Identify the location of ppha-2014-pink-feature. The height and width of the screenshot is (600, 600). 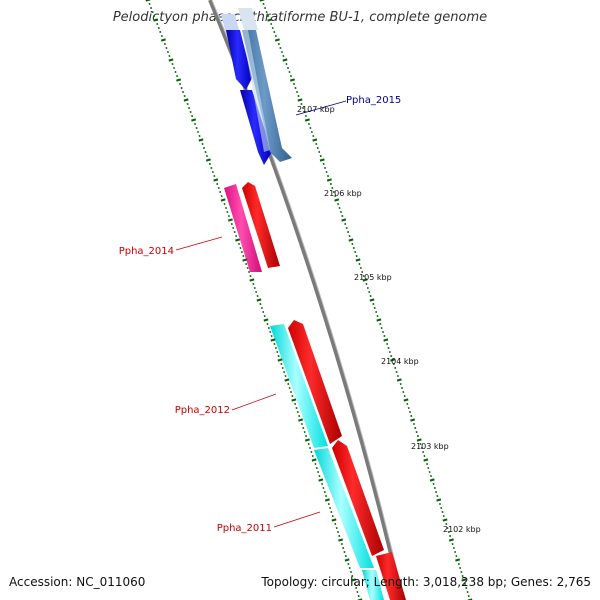
(243, 228).